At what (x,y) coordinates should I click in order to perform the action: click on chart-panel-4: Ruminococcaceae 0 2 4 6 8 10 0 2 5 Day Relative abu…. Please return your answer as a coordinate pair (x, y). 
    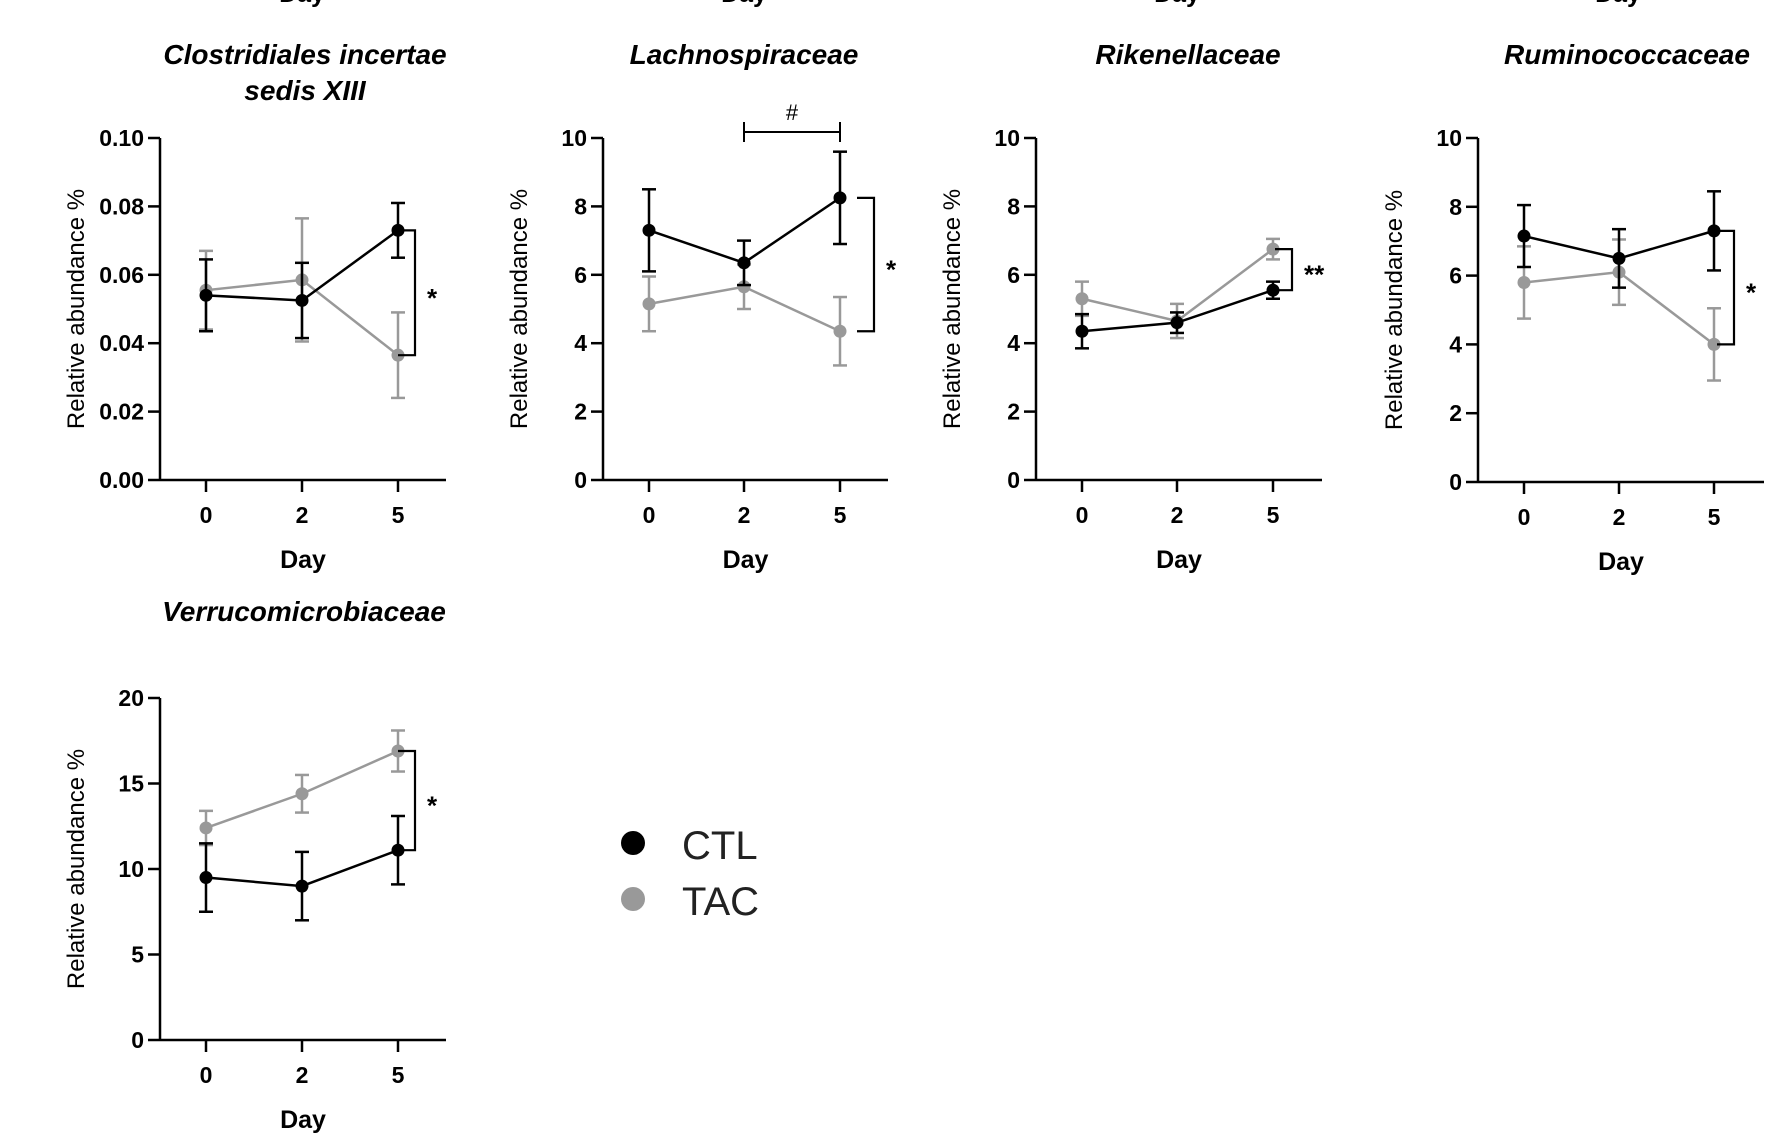
    Looking at the image, I should click on (1572, 307).